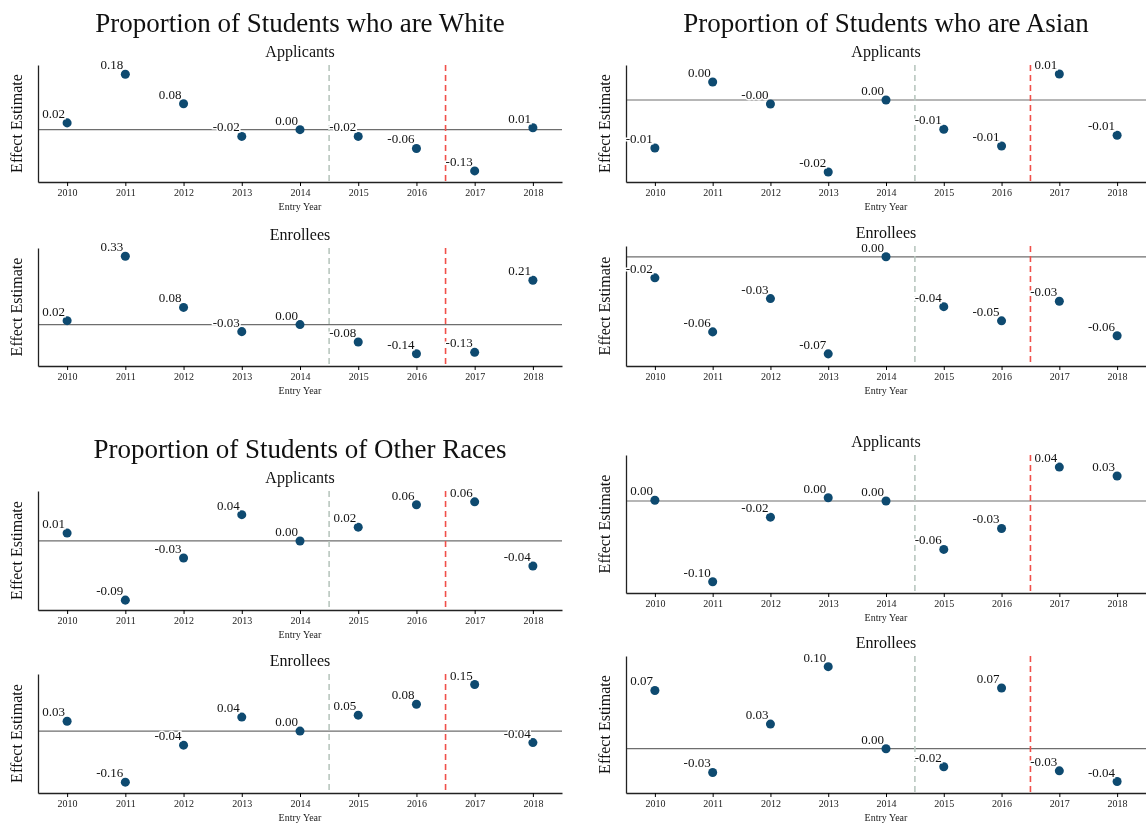 The width and height of the screenshot is (1146, 826). What do you see at coordinates (345, 706) in the screenshot?
I see `data-label: 0.05` at bounding box center [345, 706].